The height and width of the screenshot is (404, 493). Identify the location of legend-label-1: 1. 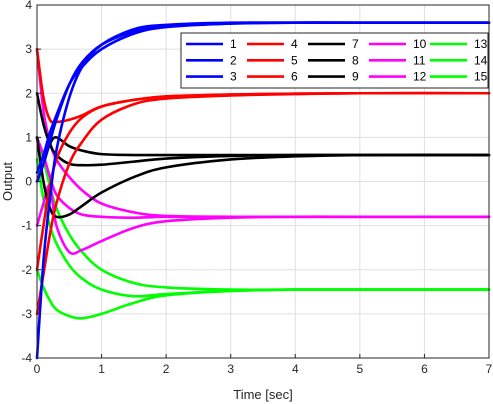
(233, 44).